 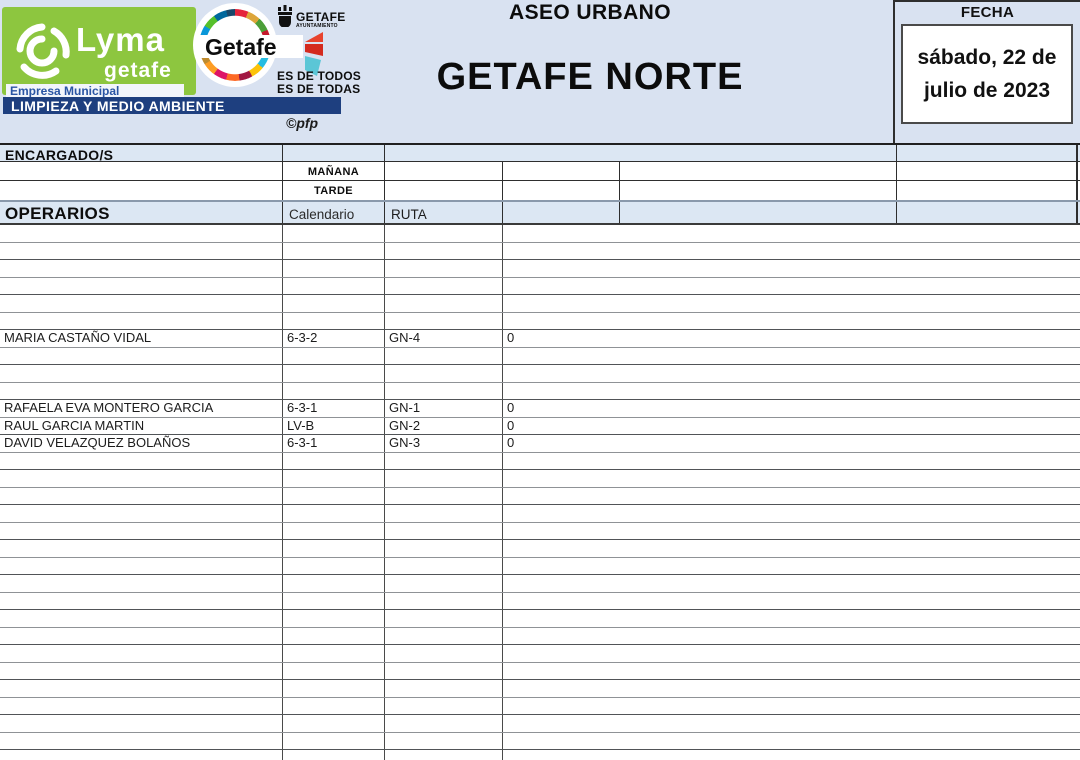 What do you see at coordinates (540, 426) in the screenshot?
I see `table-row: RAUL GARCIA MARTIN LV-B GN-2 0` at bounding box center [540, 426].